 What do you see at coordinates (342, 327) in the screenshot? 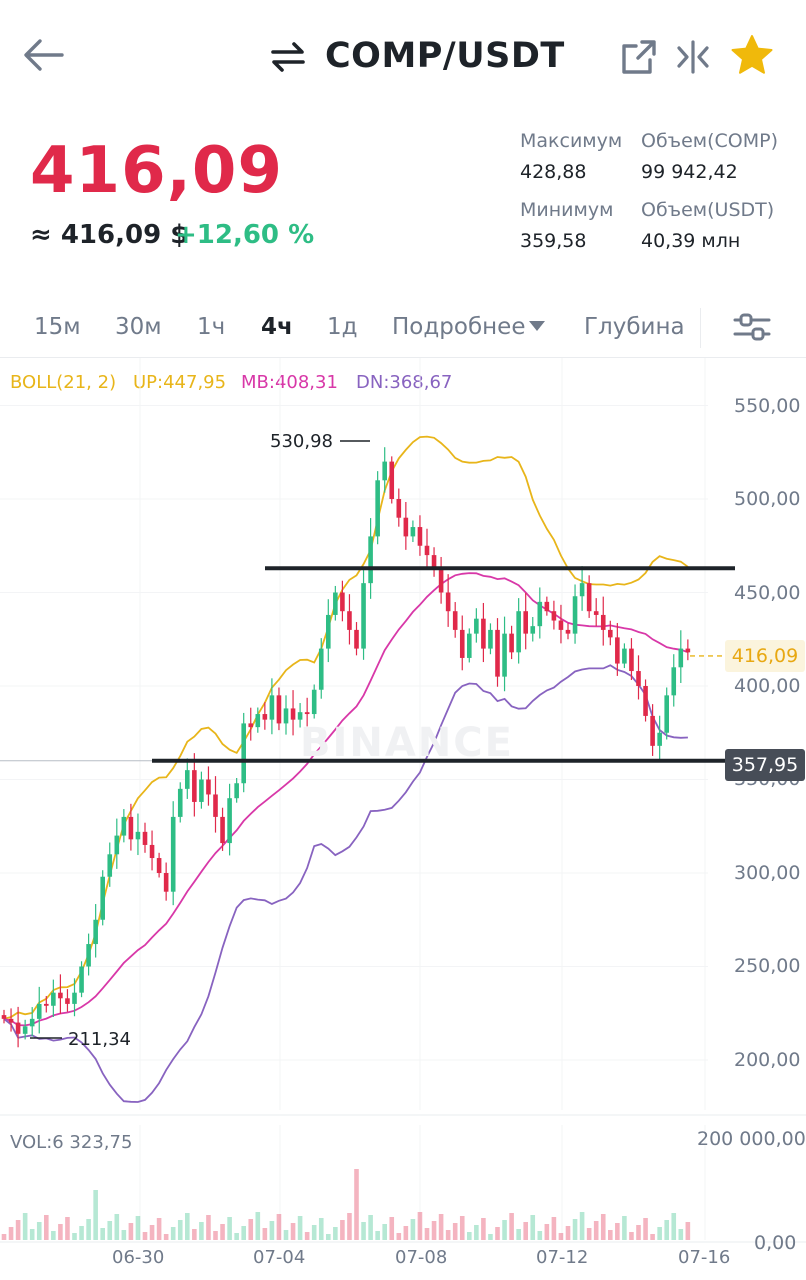
I see `tab-1d: 1д` at bounding box center [342, 327].